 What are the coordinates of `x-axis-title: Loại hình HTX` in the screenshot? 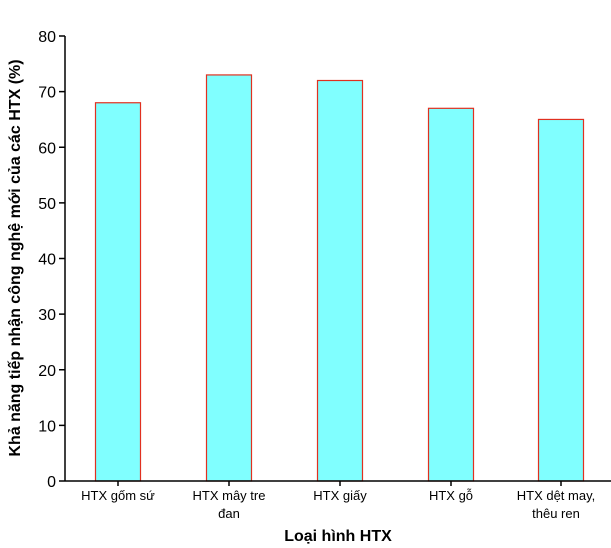 It's located at (338, 536).